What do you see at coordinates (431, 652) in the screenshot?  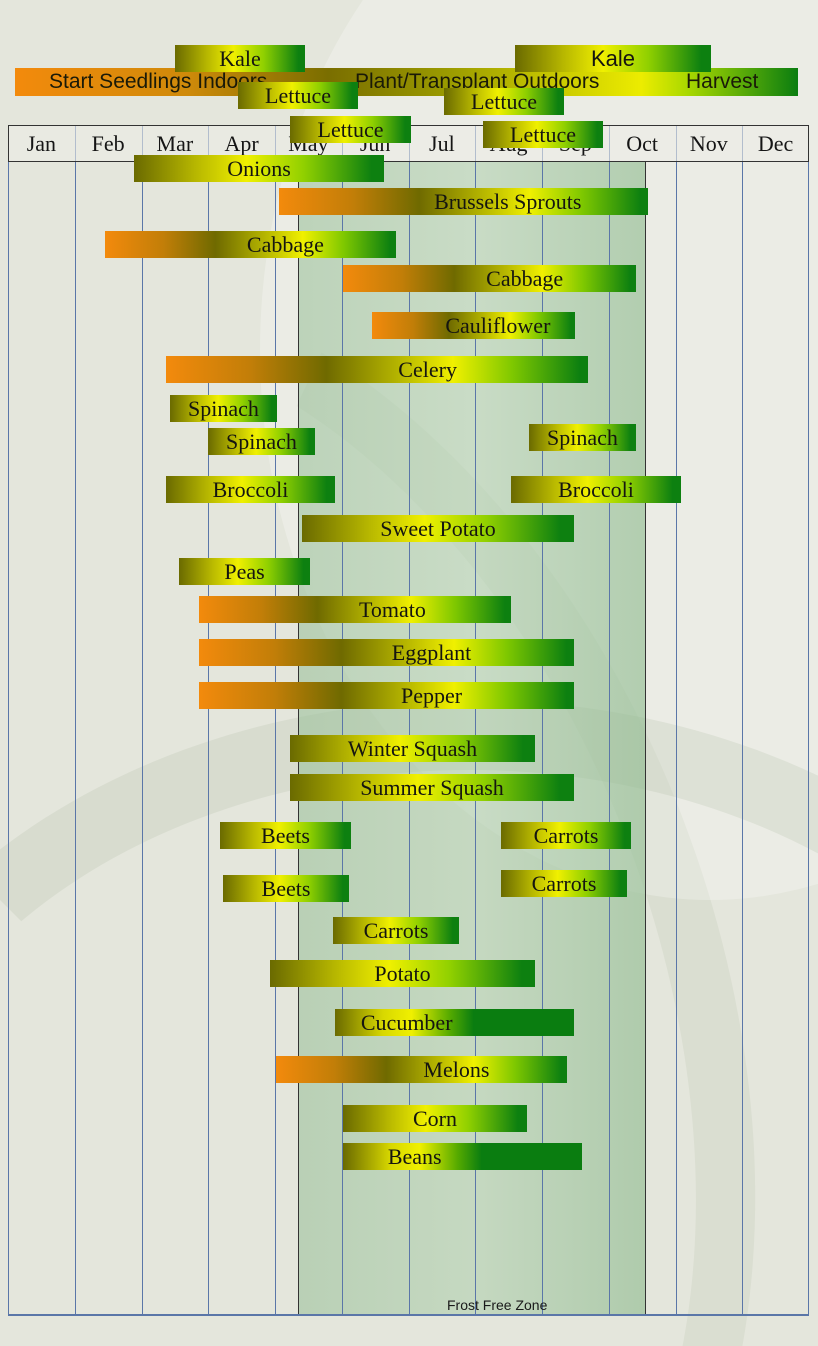 I see `crop-bar-label: Eggplant` at bounding box center [431, 652].